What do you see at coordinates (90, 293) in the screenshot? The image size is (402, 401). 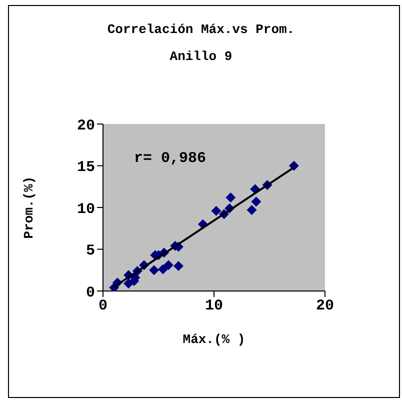 I see `y-tick-label: 0` at bounding box center [90, 293].